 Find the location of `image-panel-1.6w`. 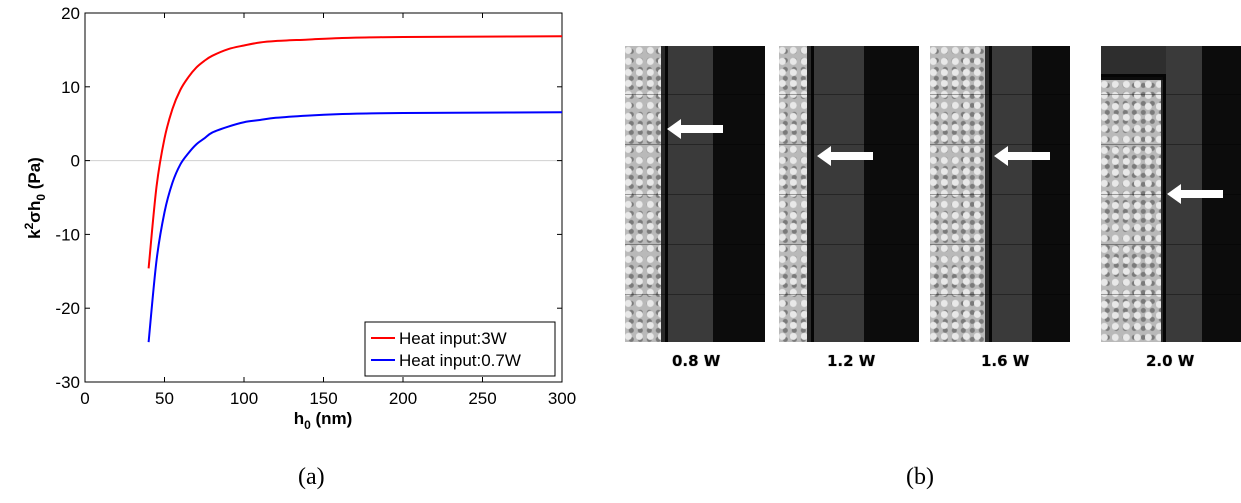

image-panel-1.6w is located at coordinates (1000, 194).